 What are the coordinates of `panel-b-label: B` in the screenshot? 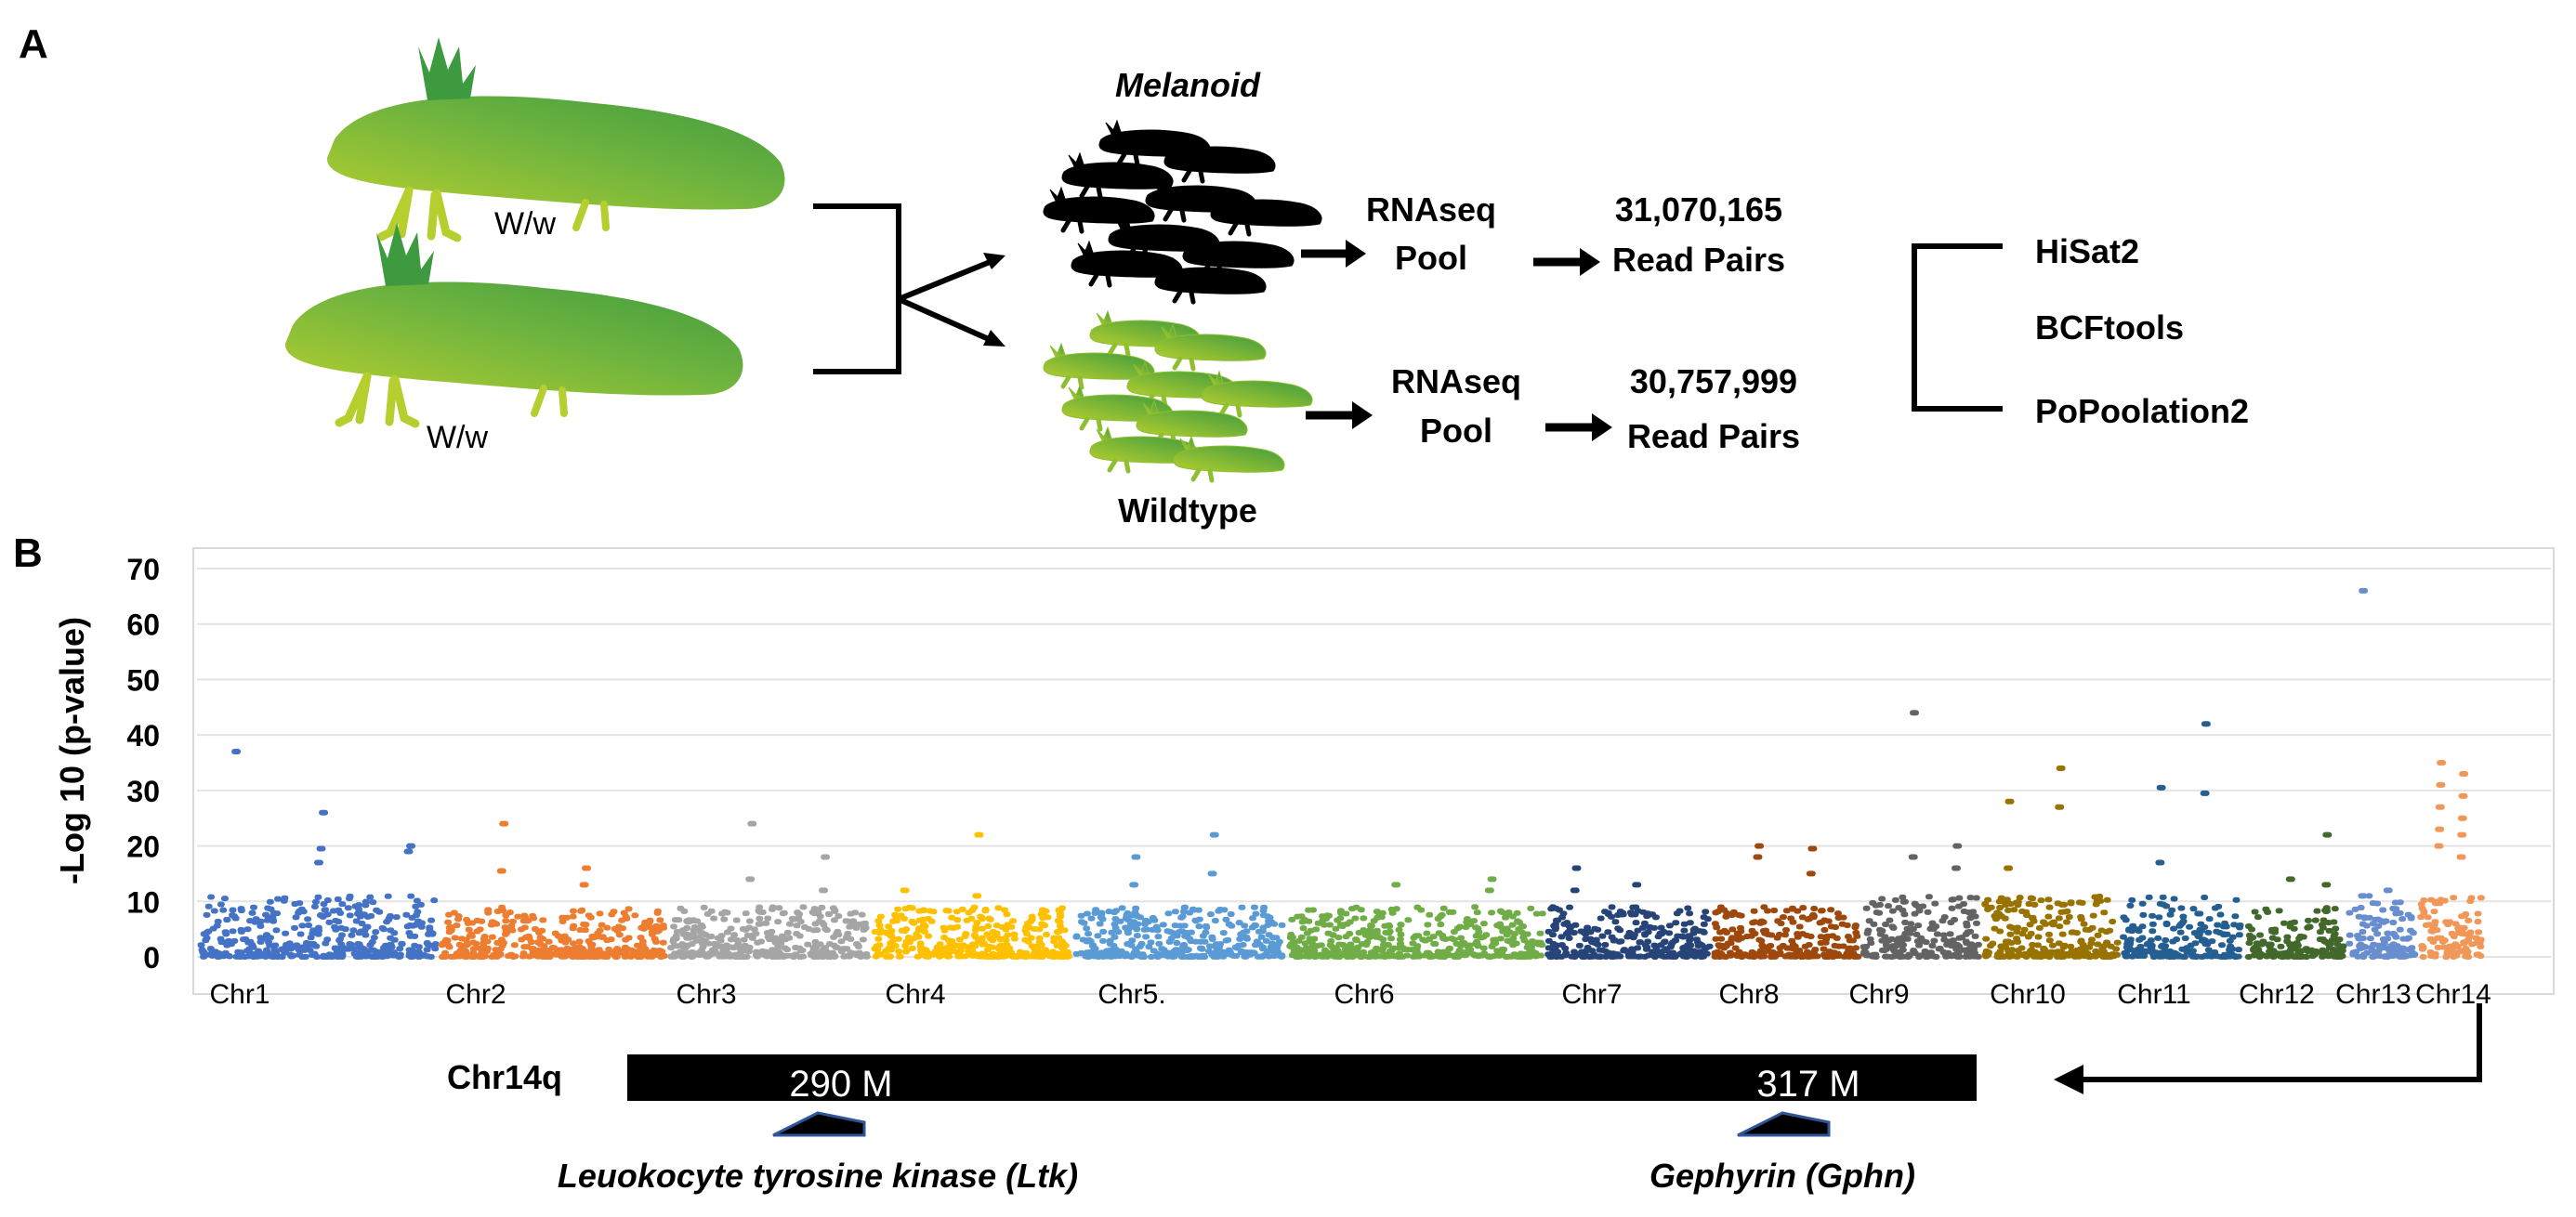 It's located at (28, 553).